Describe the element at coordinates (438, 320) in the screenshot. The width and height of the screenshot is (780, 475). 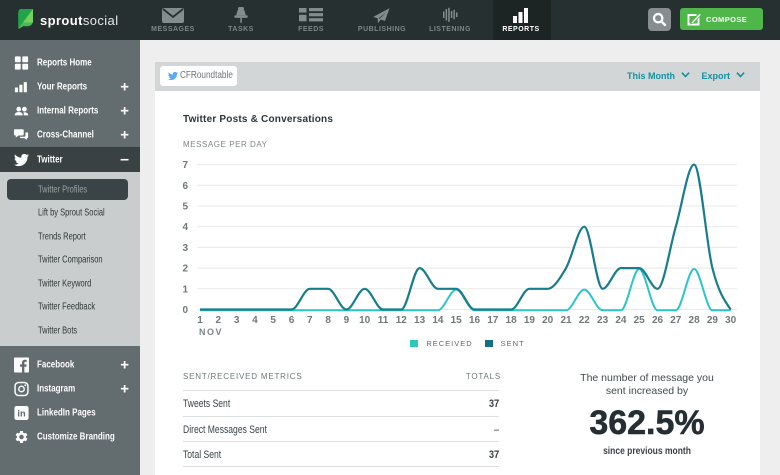
I see `svg-text: 14` at that location.